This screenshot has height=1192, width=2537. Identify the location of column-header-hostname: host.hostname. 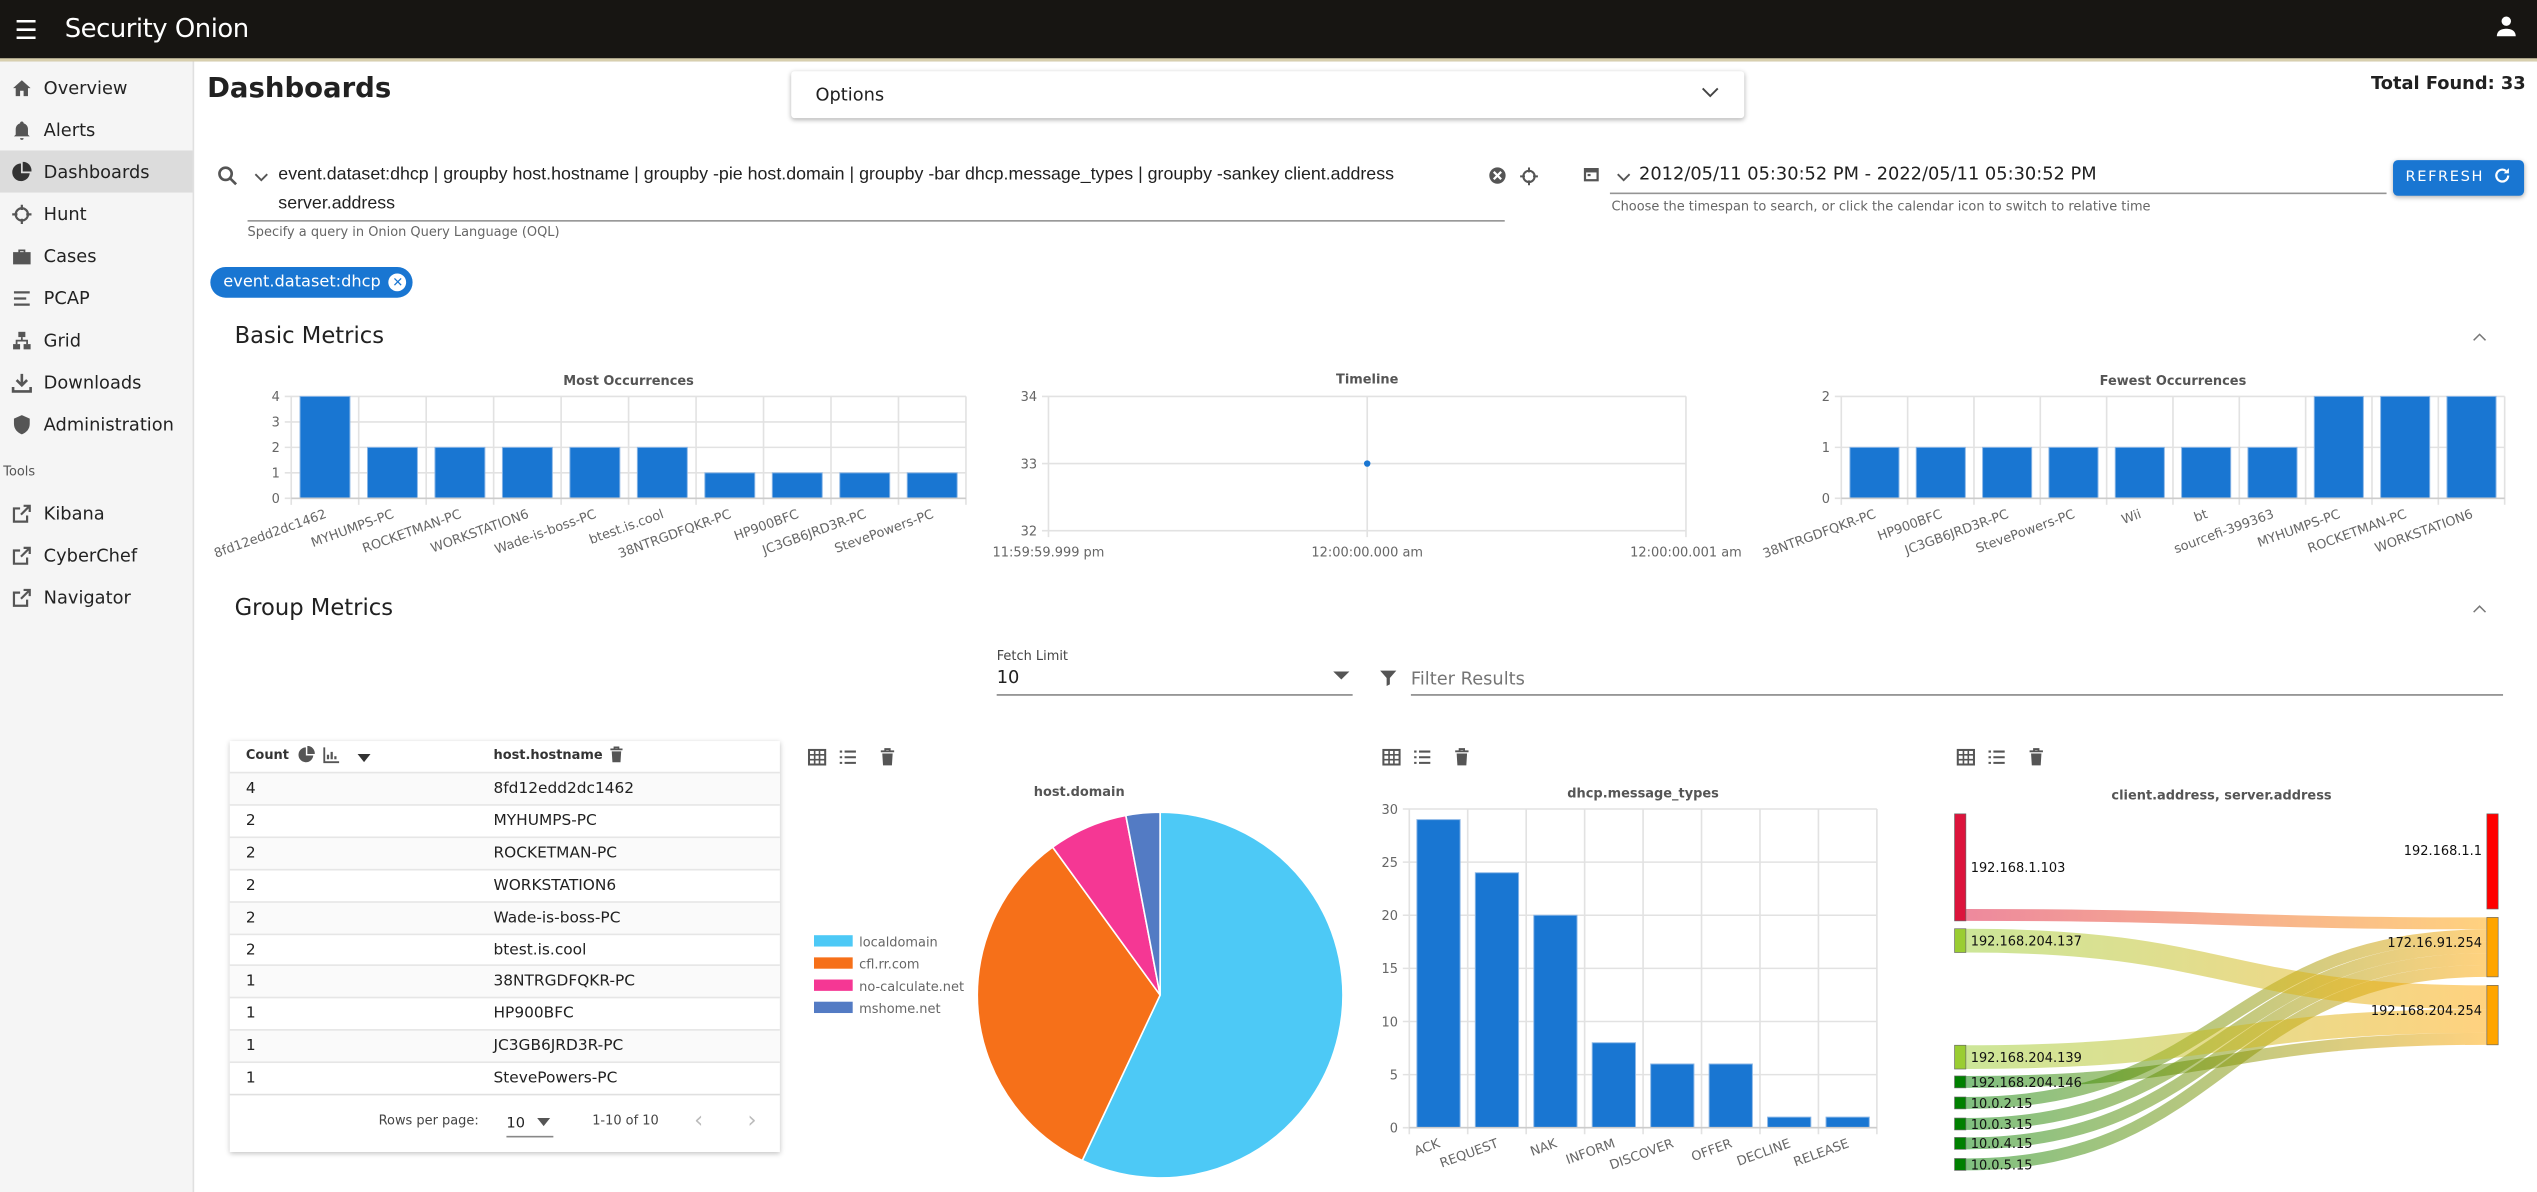
(548, 755).